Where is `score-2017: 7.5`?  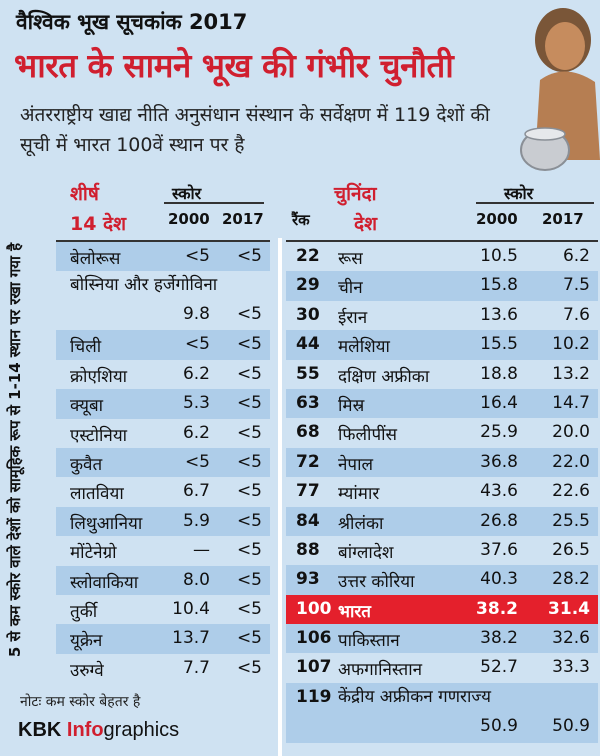
score-2017: 7.5 is located at coordinates (576, 285).